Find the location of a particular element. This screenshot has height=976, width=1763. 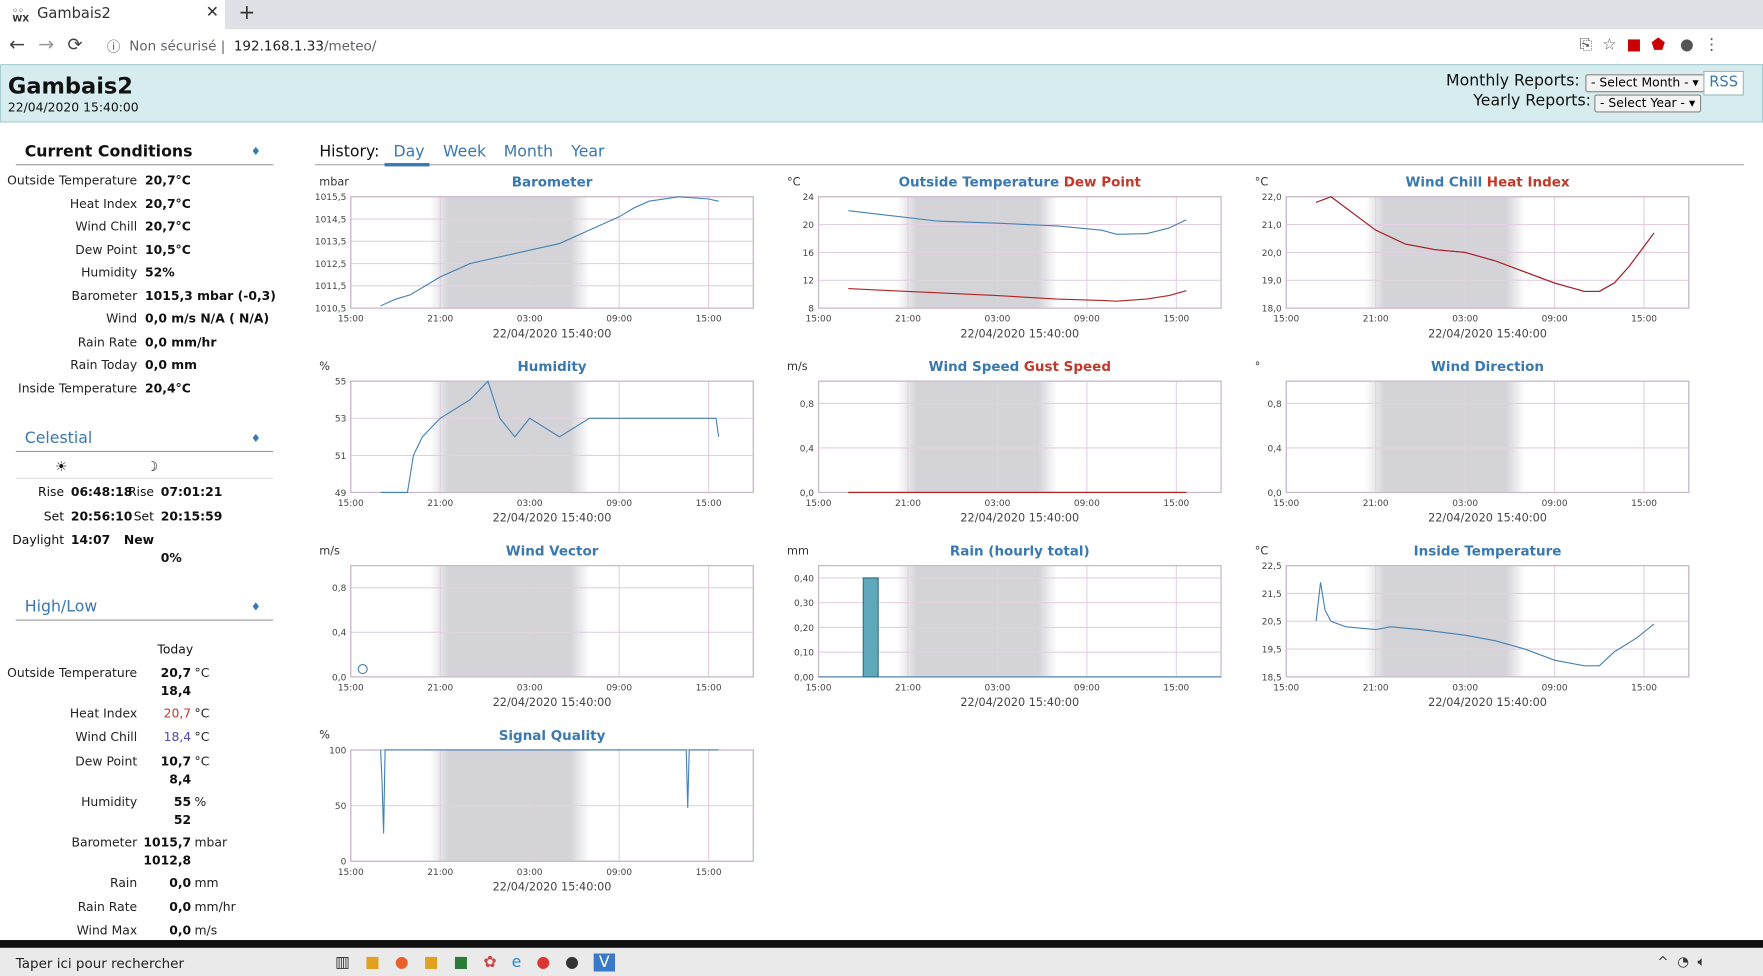

highlow-label: Rain is located at coordinates (123, 883).